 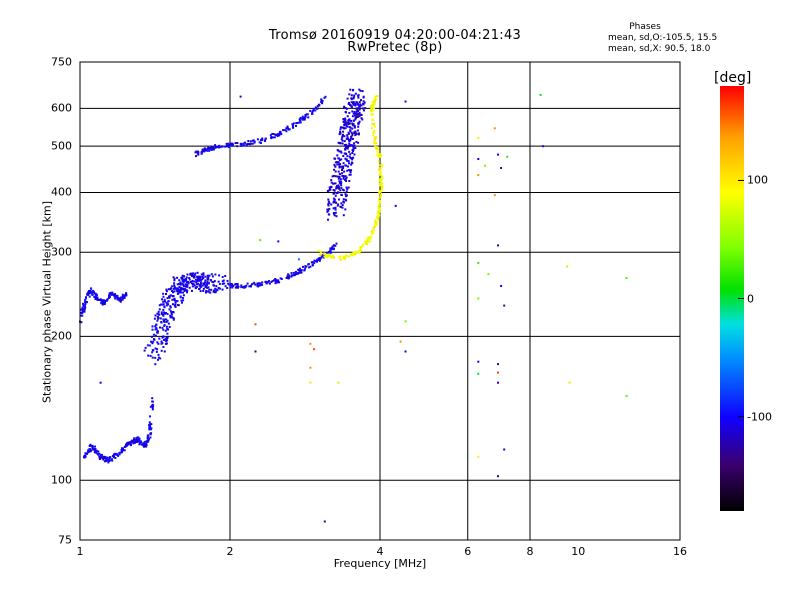 What do you see at coordinates (659, 49) in the screenshot?
I see `phases-x-stats: mean, sd,X: 90.5, 18.0` at bounding box center [659, 49].